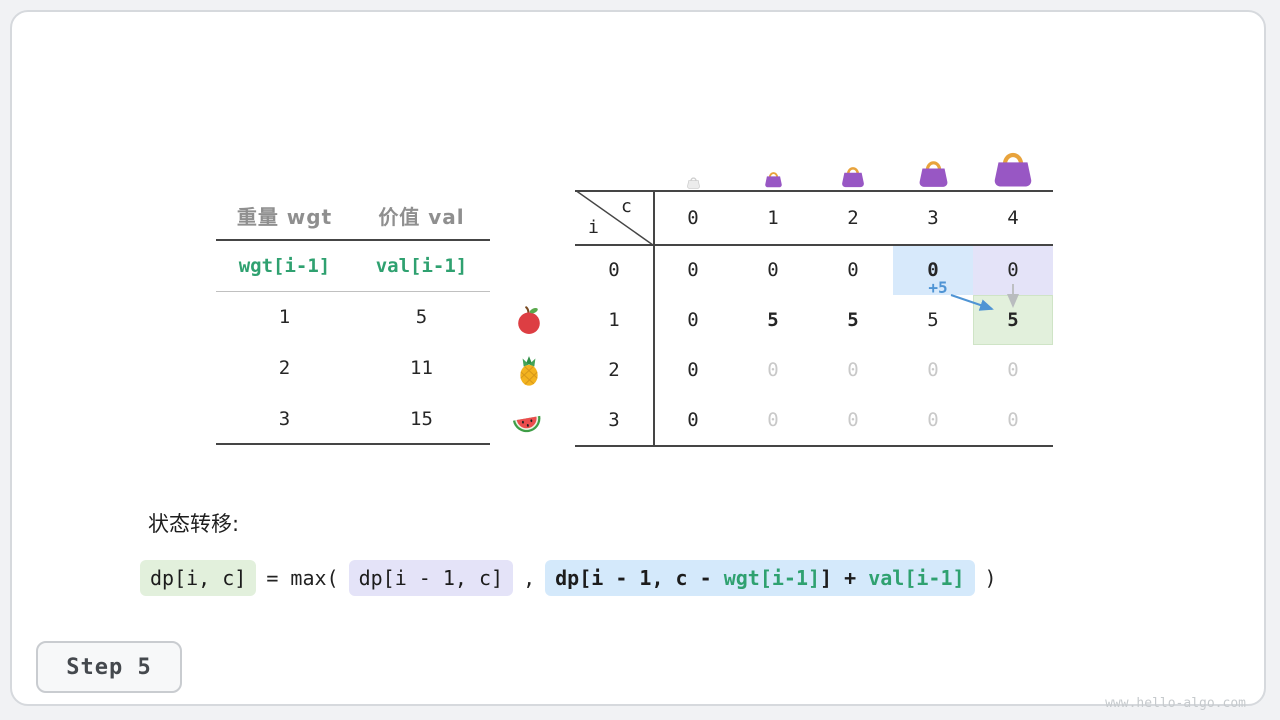 The height and width of the screenshot is (720, 1280). I want to click on formula-fragment: val[i-1], so click(916, 578).